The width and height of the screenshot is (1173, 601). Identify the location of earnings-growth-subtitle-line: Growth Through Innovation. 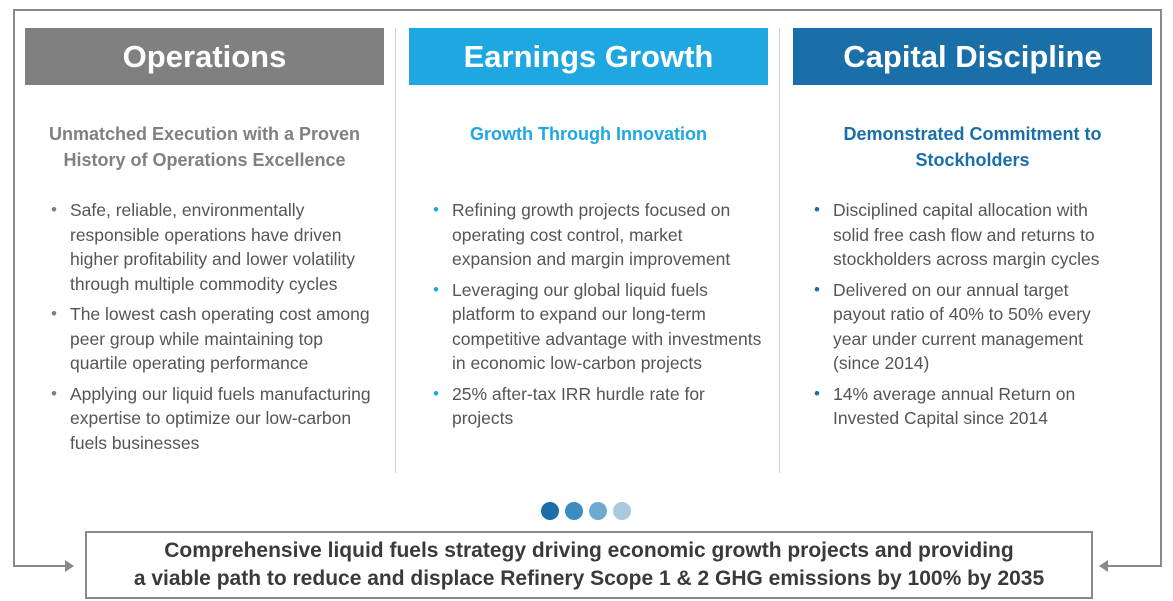
(588, 134).